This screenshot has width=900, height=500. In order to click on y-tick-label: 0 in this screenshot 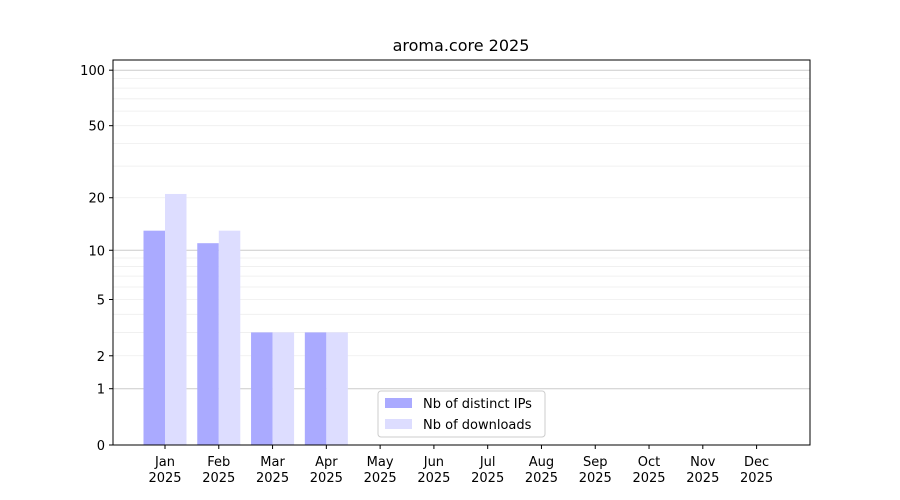, I will do `click(101, 446)`.